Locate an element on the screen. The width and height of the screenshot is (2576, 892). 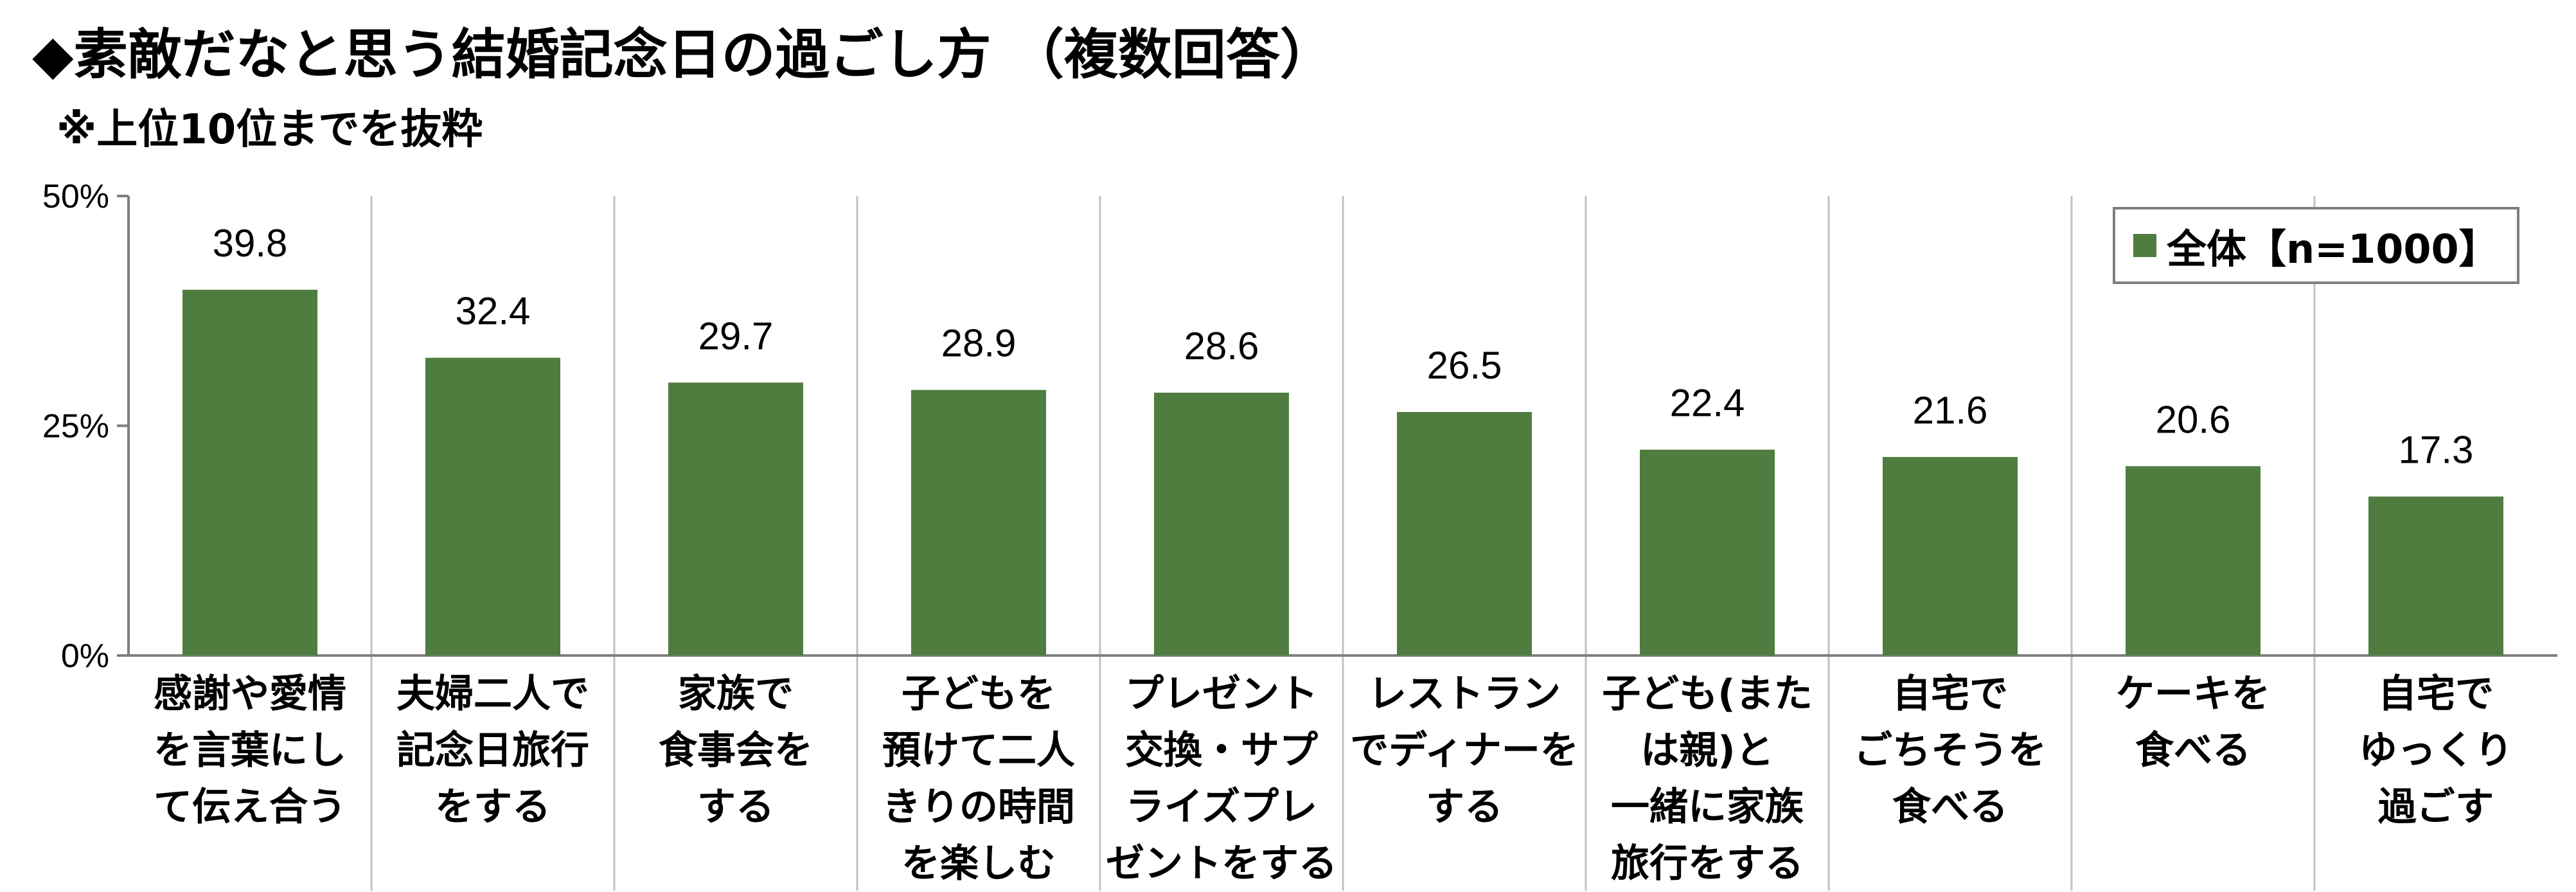
category-label: 子どもを 預けて二人 きりの時間 を楽しむ is located at coordinates (979, 779).